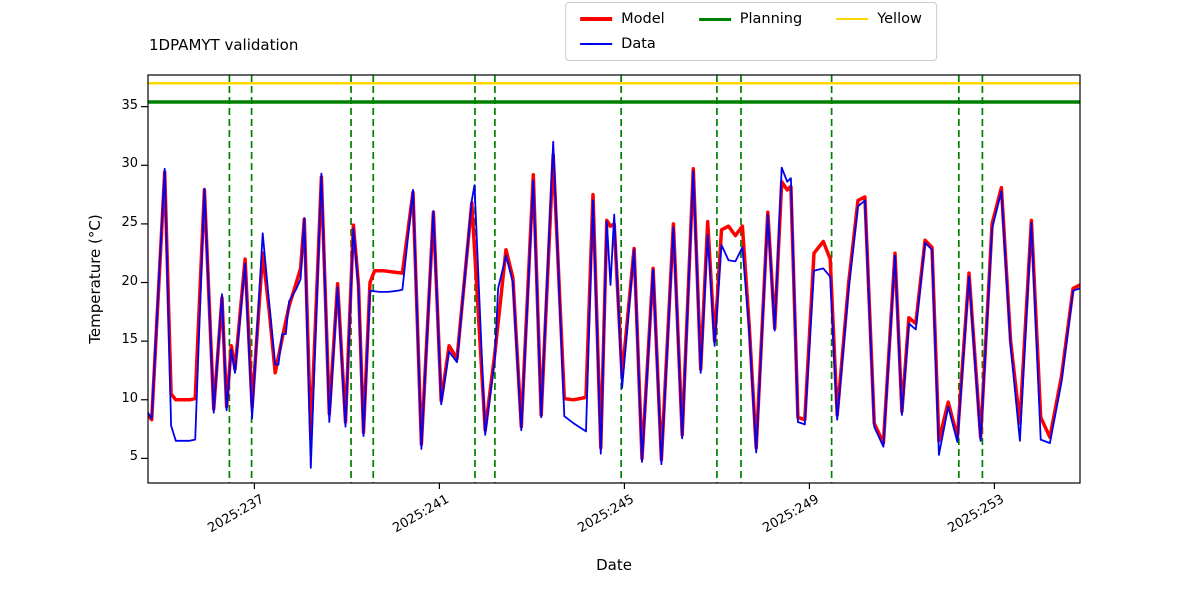 This screenshot has height=600, width=1200. I want to click on legend-label-yellow: Yellow, so click(899, 19).